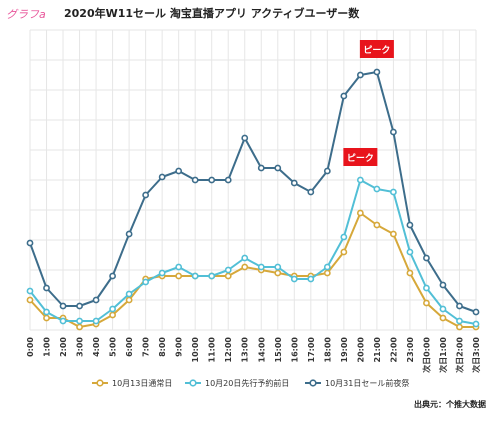 The image size is (500, 422). What do you see at coordinates (261, 350) in the screenshot?
I see `x-tick-label: 14:00` at bounding box center [261, 350].